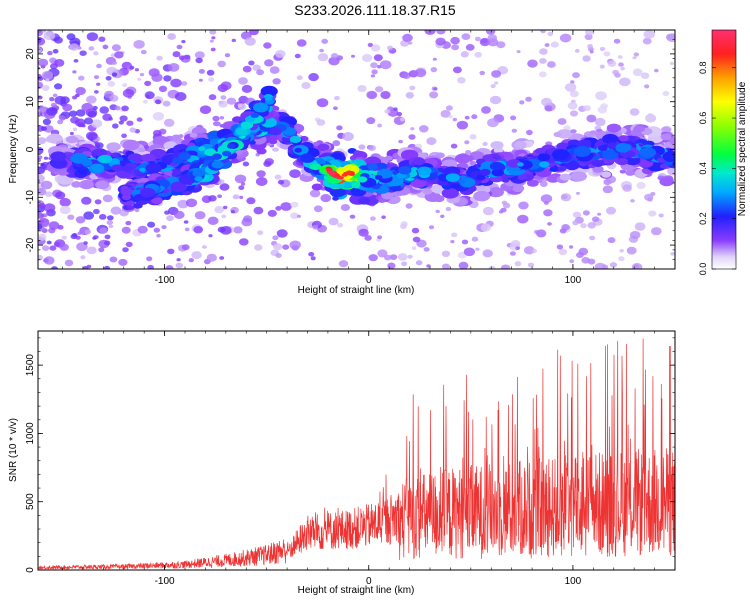  I want to click on colorbar-gradient, so click(724, 149).